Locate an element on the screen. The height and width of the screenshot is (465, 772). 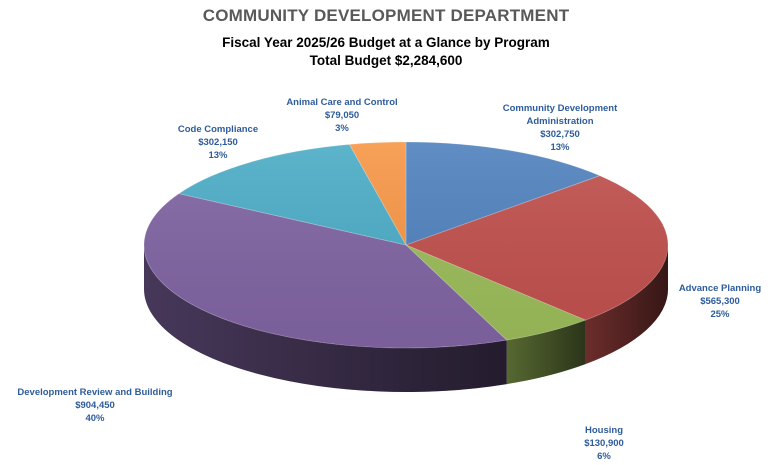
label-animal-care-and-control: Animal Care and Control $79,050 3% is located at coordinates (342, 115).